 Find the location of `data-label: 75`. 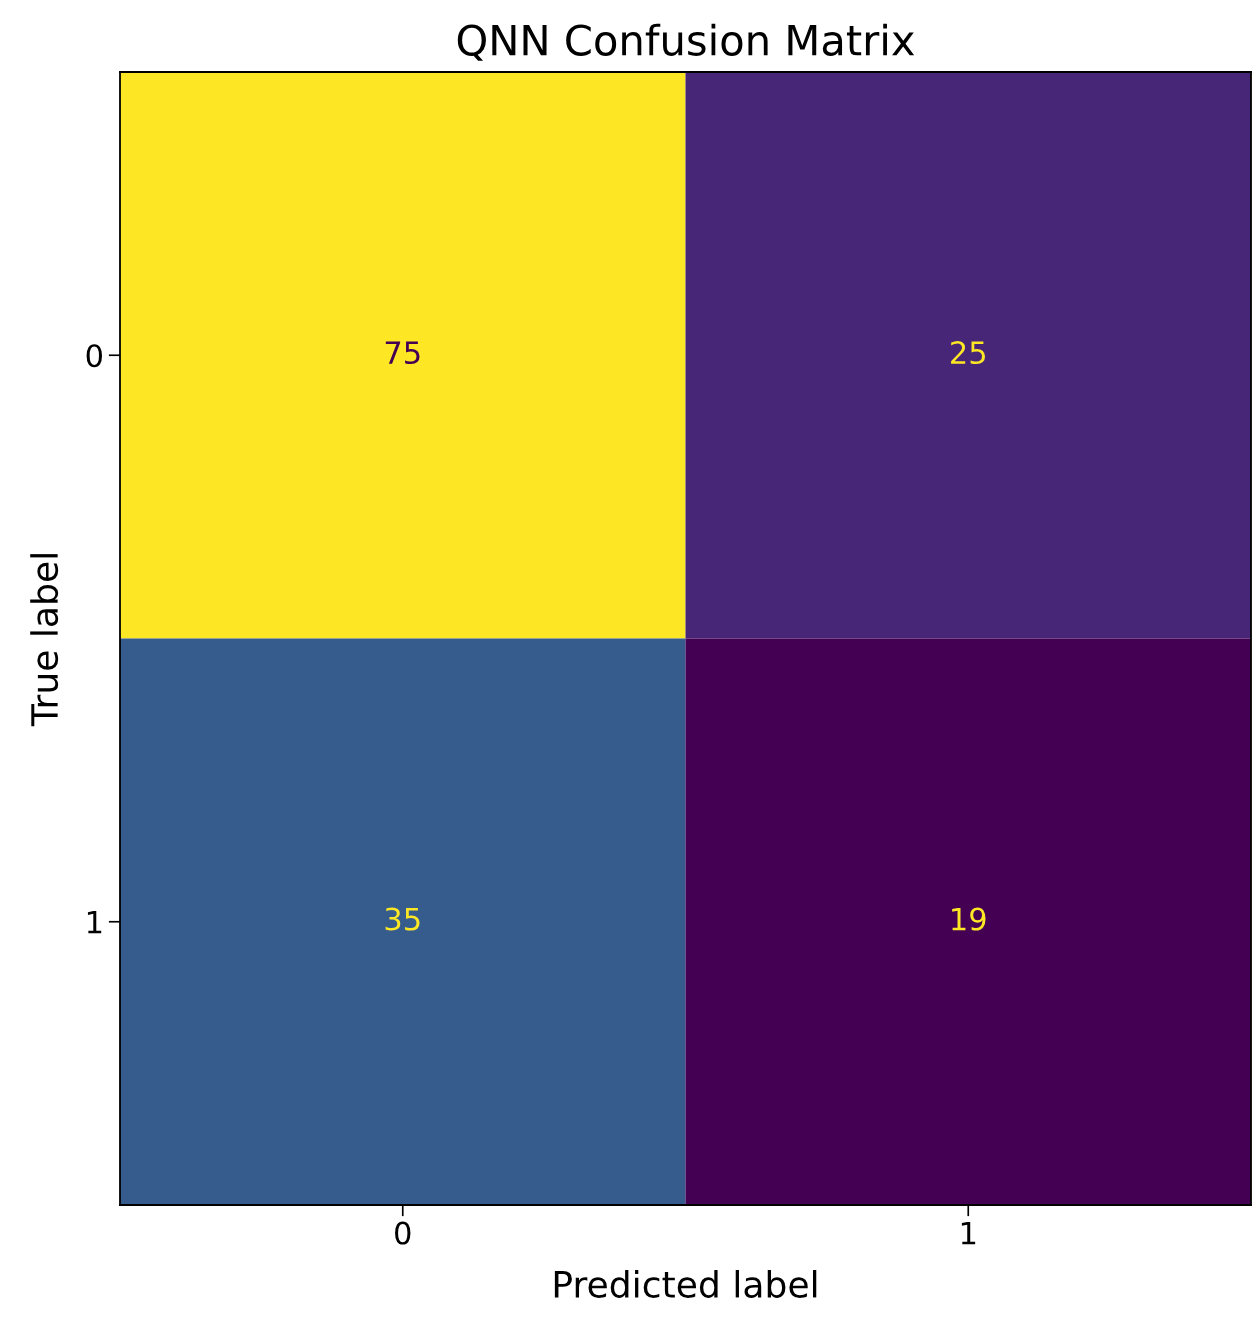

data-label: 75 is located at coordinates (402, 353).